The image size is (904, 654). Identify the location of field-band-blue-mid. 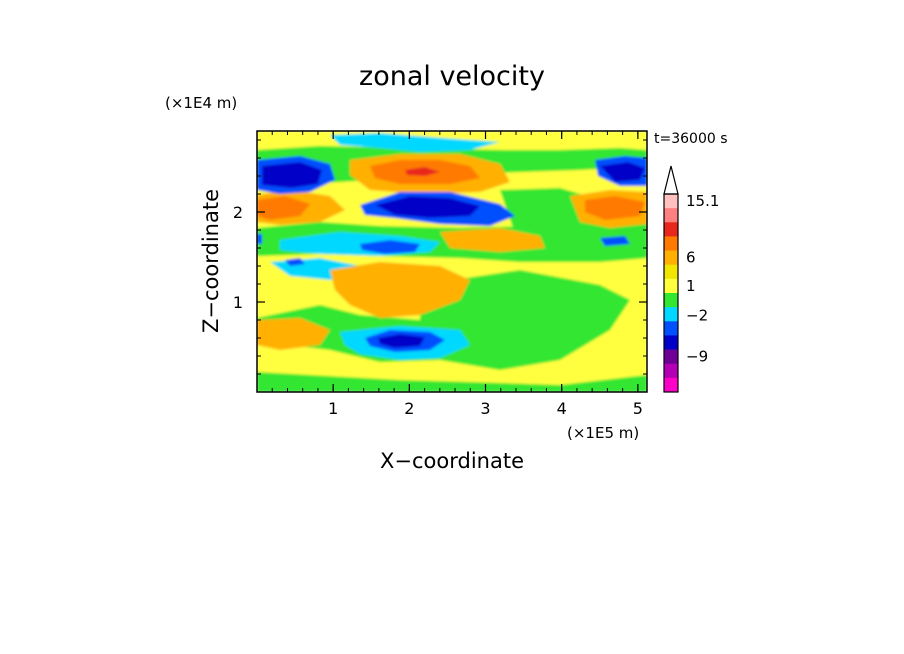
(390, 247).